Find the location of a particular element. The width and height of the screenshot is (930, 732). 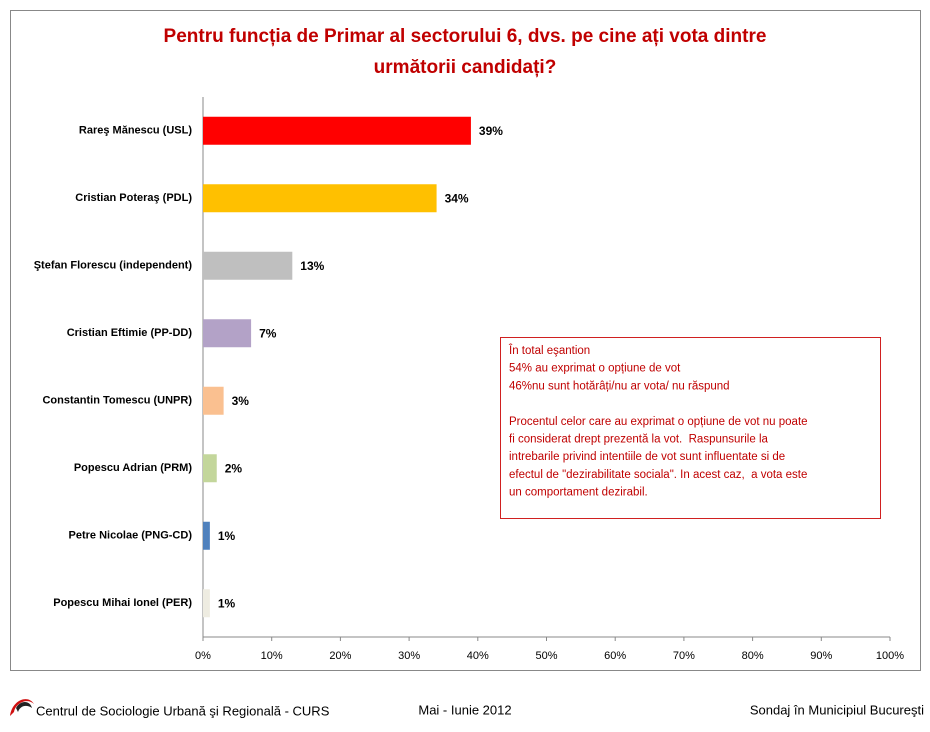

category-label: Constantin Tomescu (UNPR) is located at coordinates (117, 401).